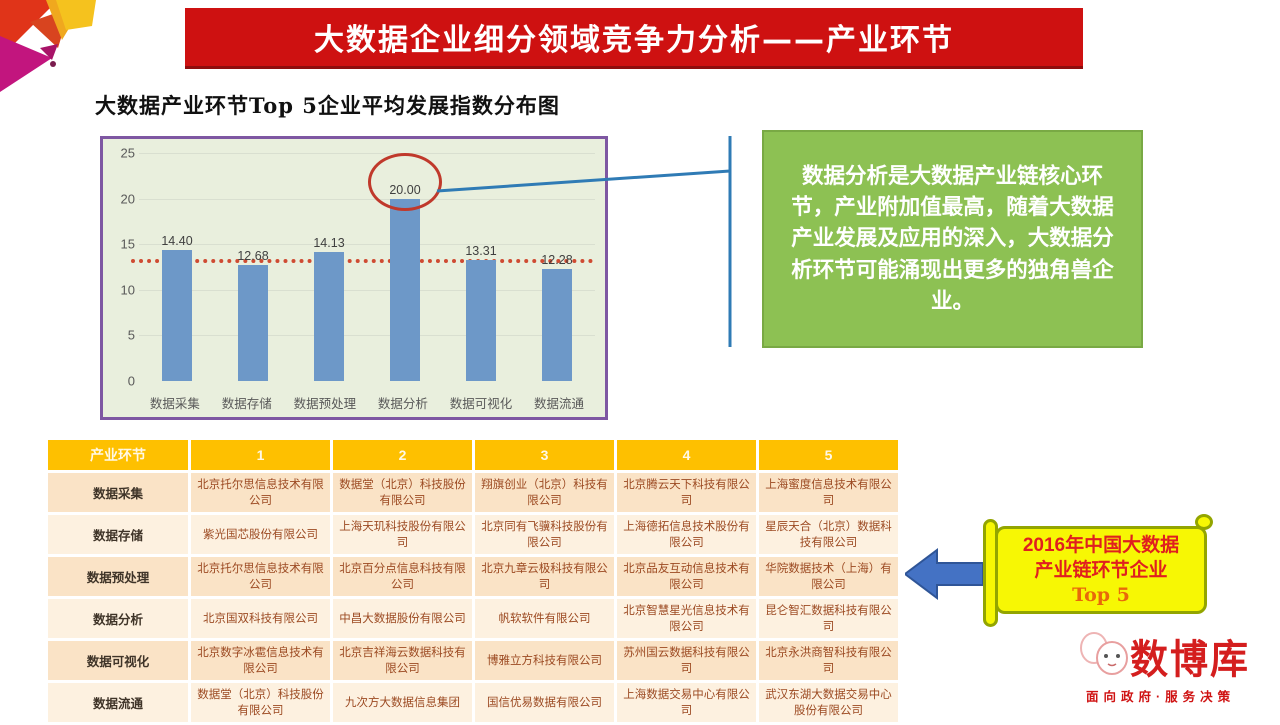 The image size is (1280, 725). What do you see at coordinates (118, 618) in the screenshot?
I see `row-label: 数据分析` at bounding box center [118, 618].